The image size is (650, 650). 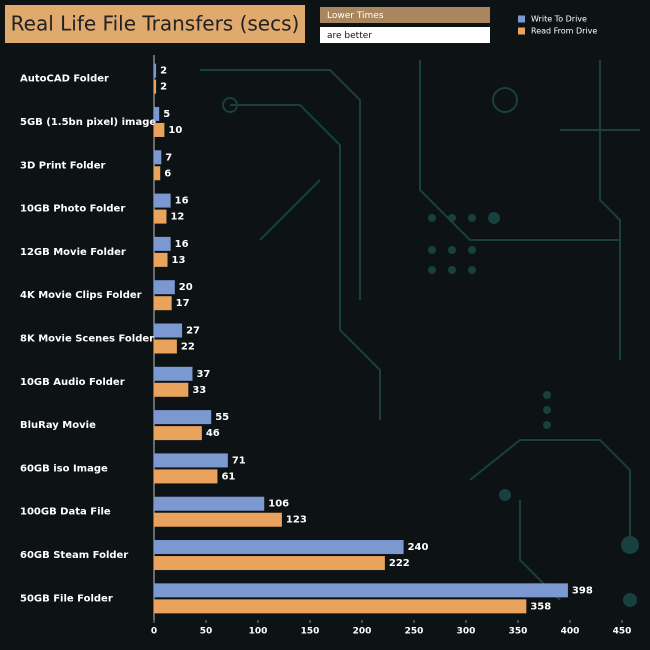 I want to click on value-label: 33, so click(x=199, y=390).